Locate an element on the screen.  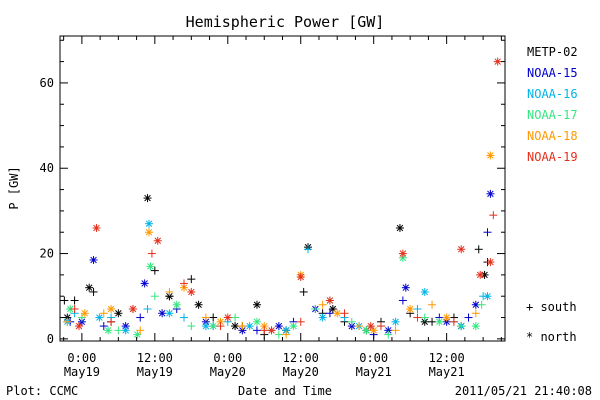
legend-entry-noaa-16: NOAA-16 is located at coordinates (552, 94).